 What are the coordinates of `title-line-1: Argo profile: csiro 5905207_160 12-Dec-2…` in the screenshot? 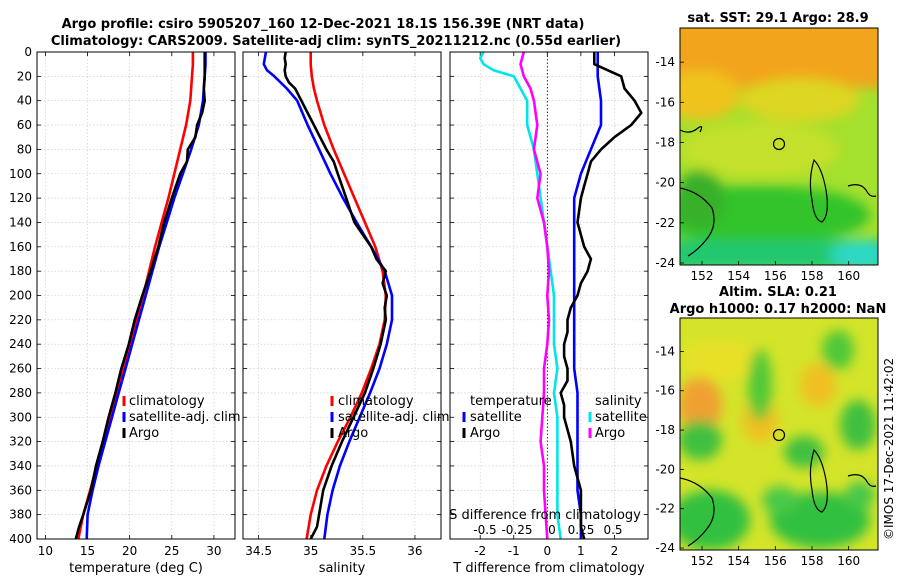 It's located at (323, 24).